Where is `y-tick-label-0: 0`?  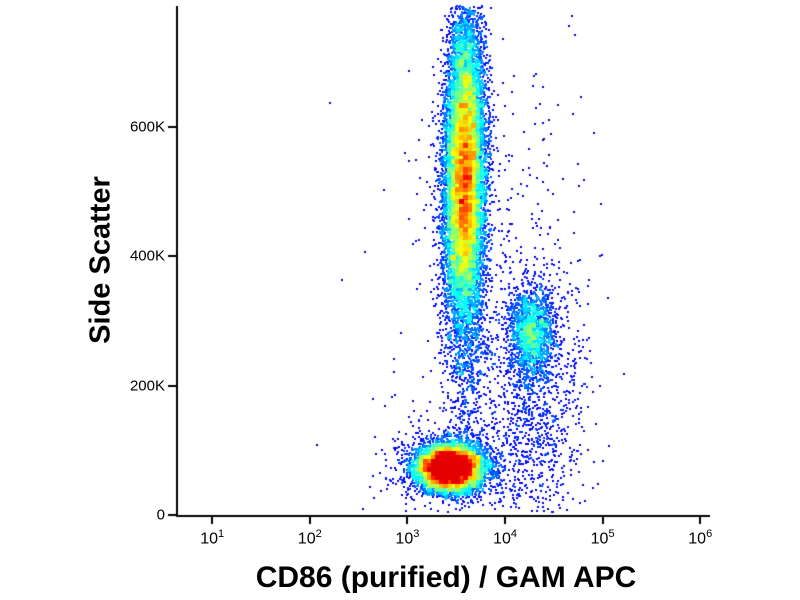
y-tick-label-0: 0 is located at coordinates (160, 515).